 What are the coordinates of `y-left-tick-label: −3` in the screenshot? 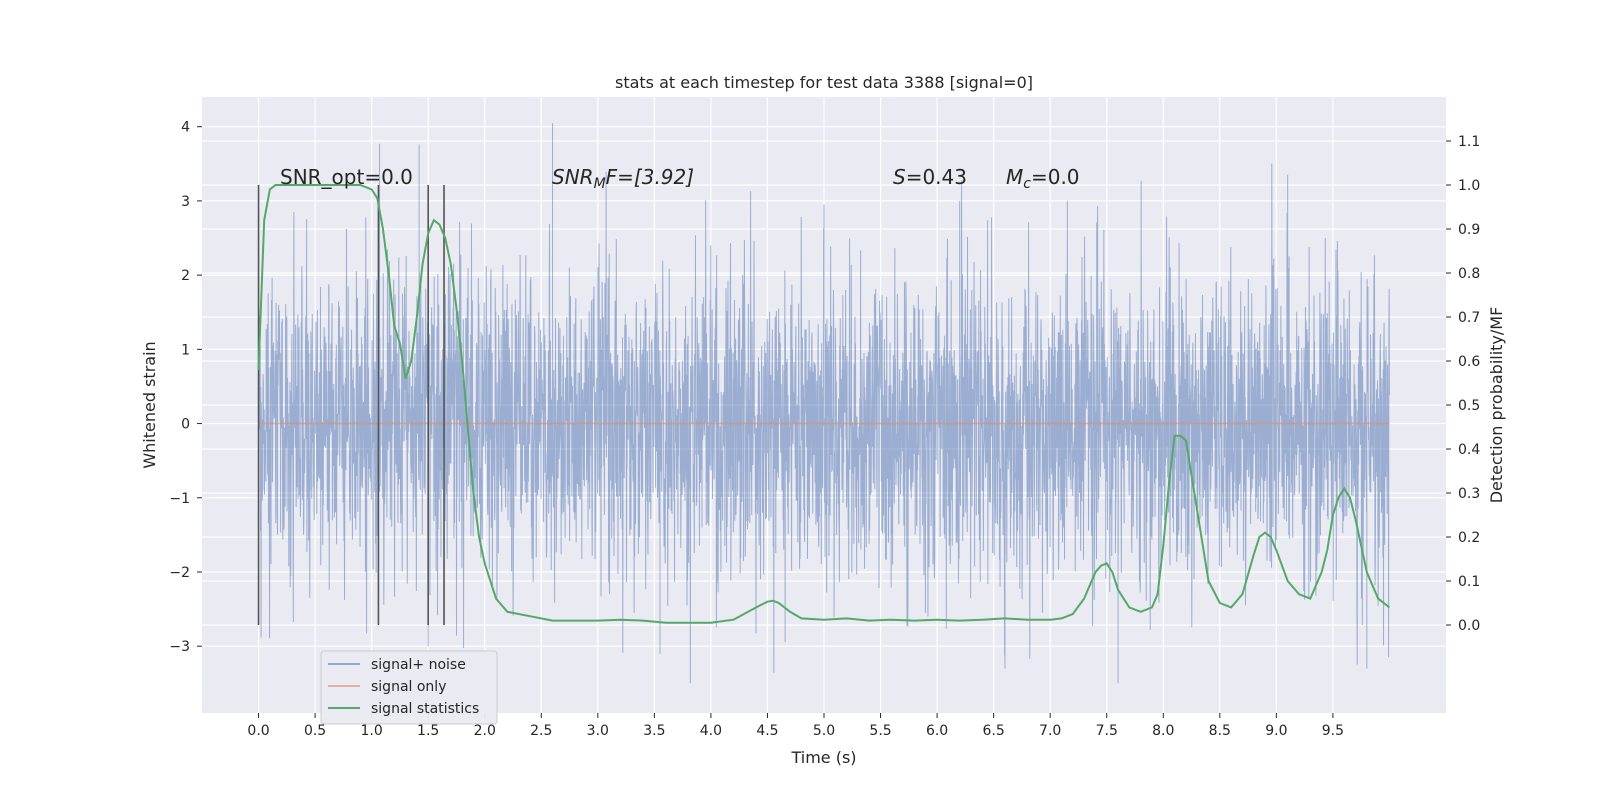 It's located at (179, 647).